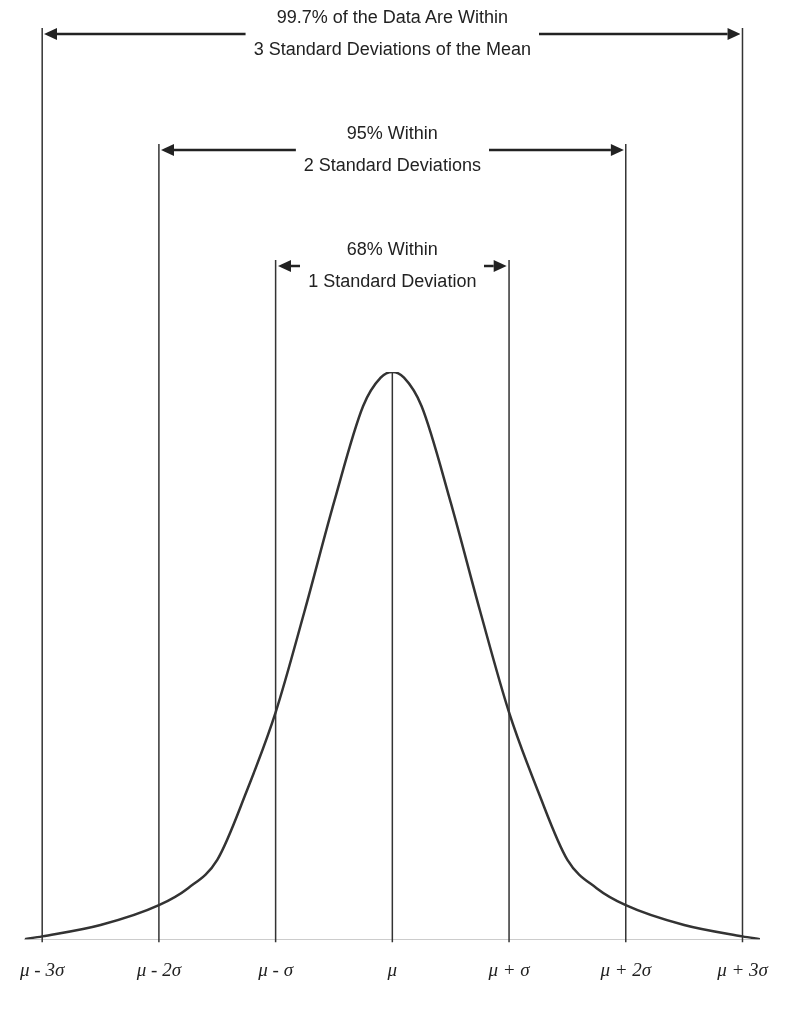 This screenshot has height=1020, width=788. I want to click on x-tick-label: μ - 2σ, so click(158, 969).